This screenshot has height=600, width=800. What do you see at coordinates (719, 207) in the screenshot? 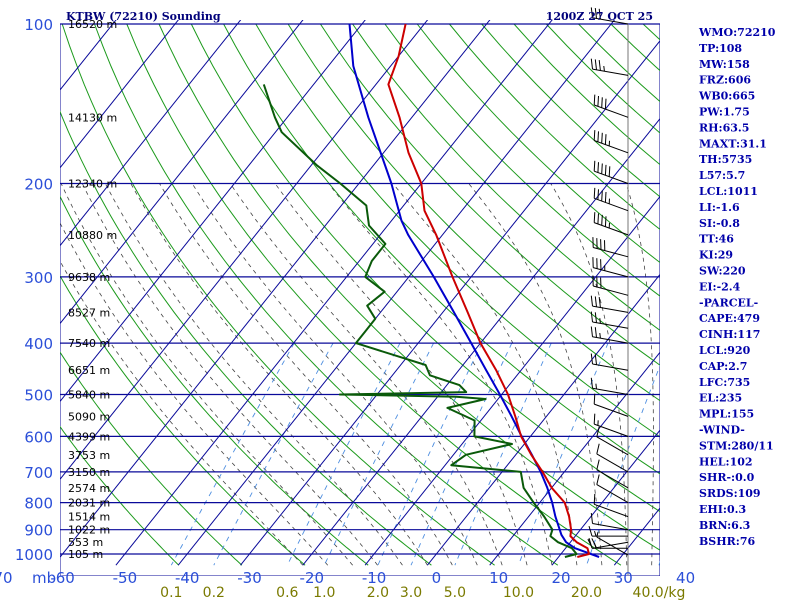
I see `stat-line: LI:-1.6` at bounding box center [719, 207].